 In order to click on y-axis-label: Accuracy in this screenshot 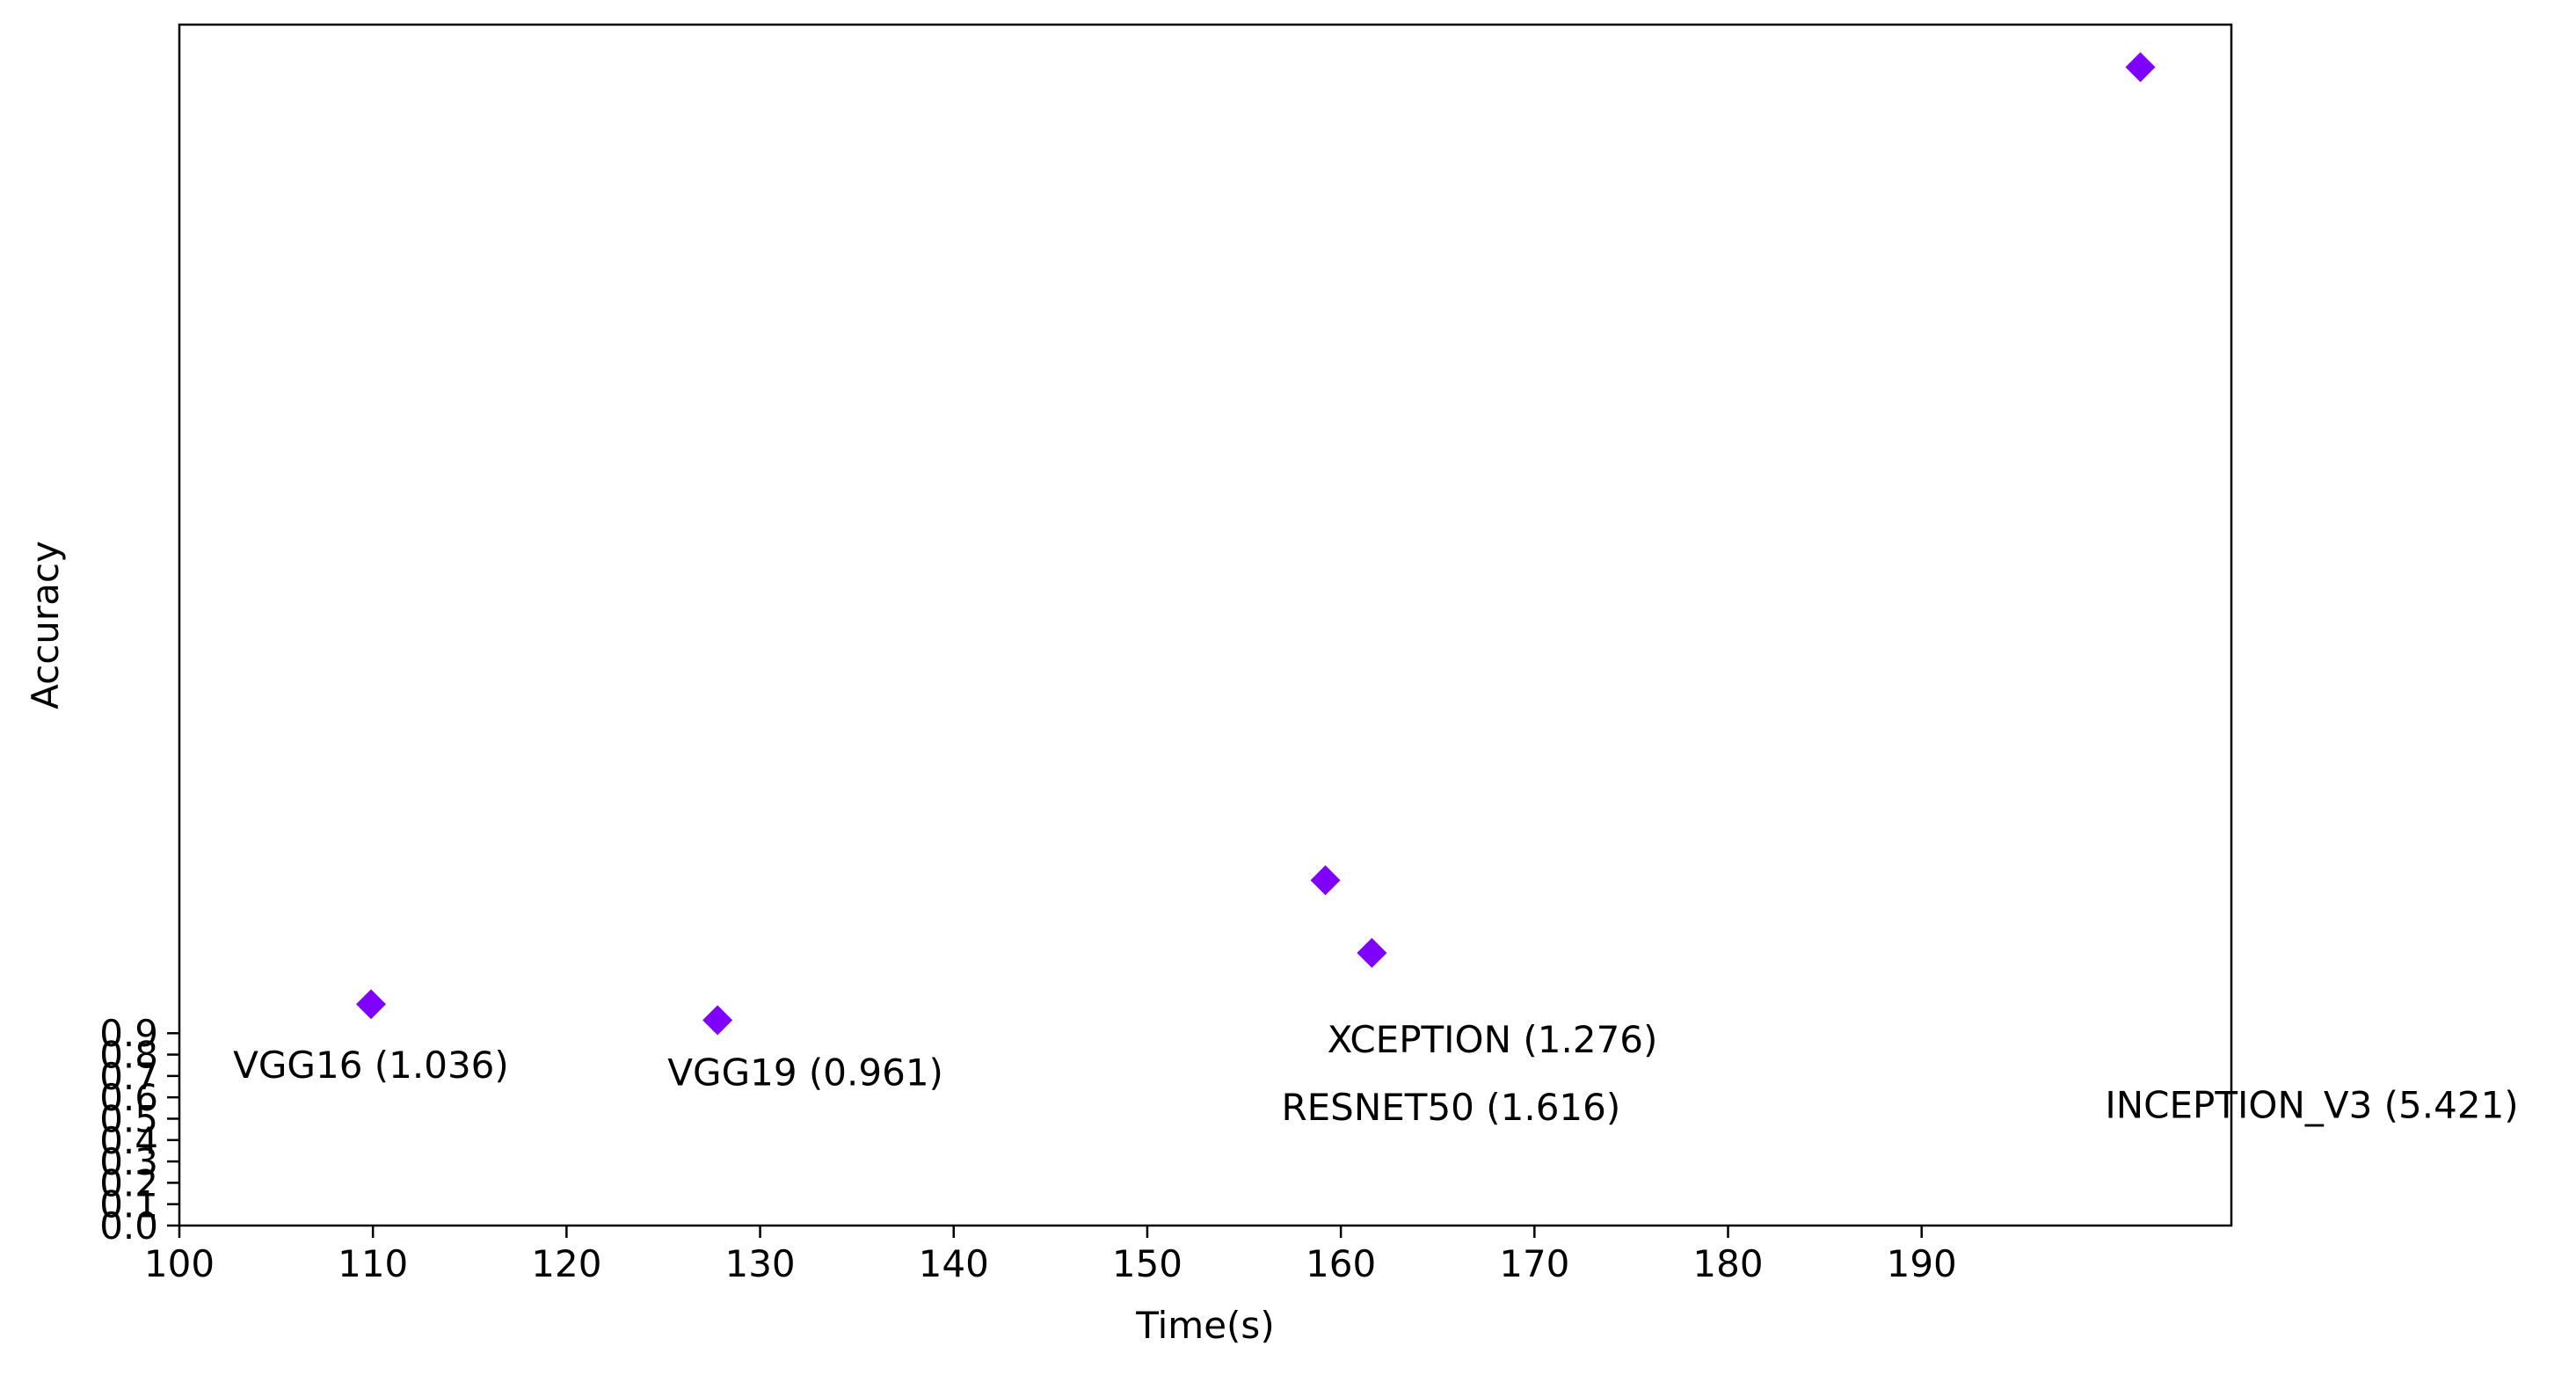, I will do `click(45, 625)`.